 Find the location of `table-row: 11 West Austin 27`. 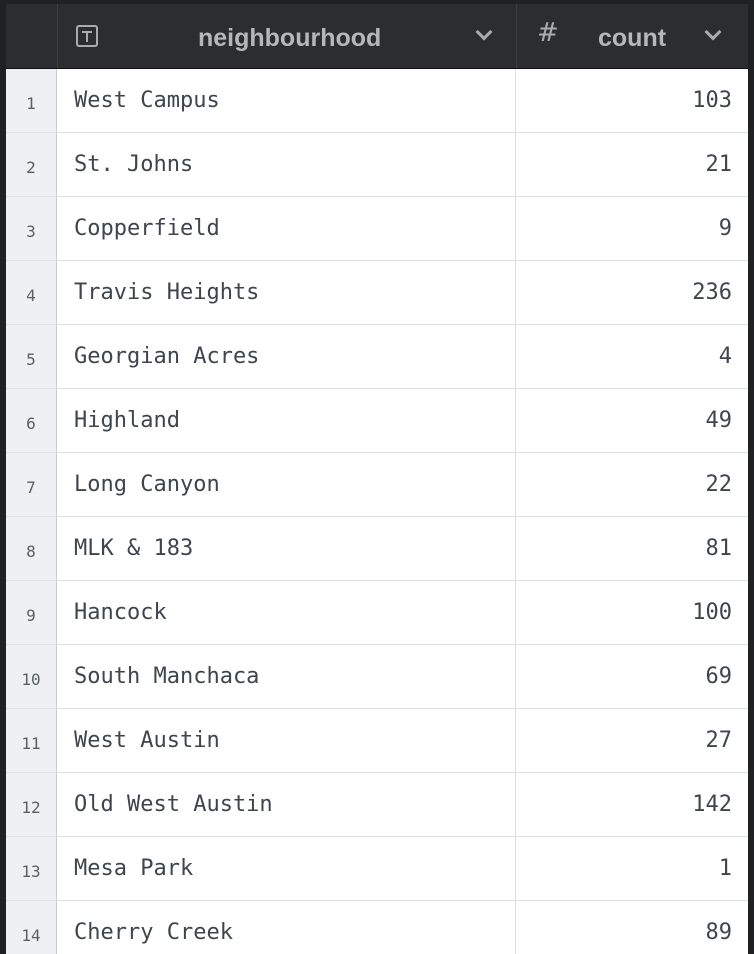

table-row: 11 West Austin 27 is located at coordinates (377, 741).